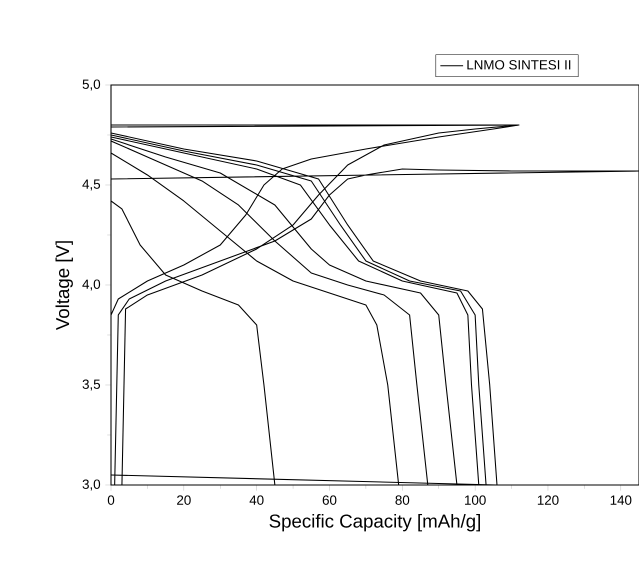  Describe the element at coordinates (475, 500) in the screenshot. I see `x-tick-label: 100` at that location.